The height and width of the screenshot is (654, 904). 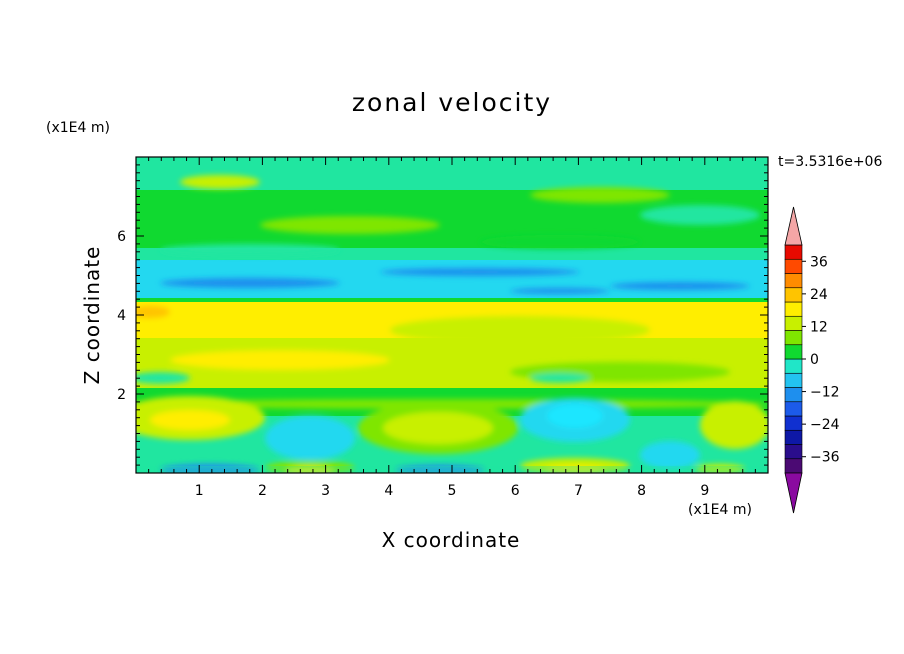 What do you see at coordinates (452, 300) in the screenshot?
I see `field-band` at bounding box center [452, 300].